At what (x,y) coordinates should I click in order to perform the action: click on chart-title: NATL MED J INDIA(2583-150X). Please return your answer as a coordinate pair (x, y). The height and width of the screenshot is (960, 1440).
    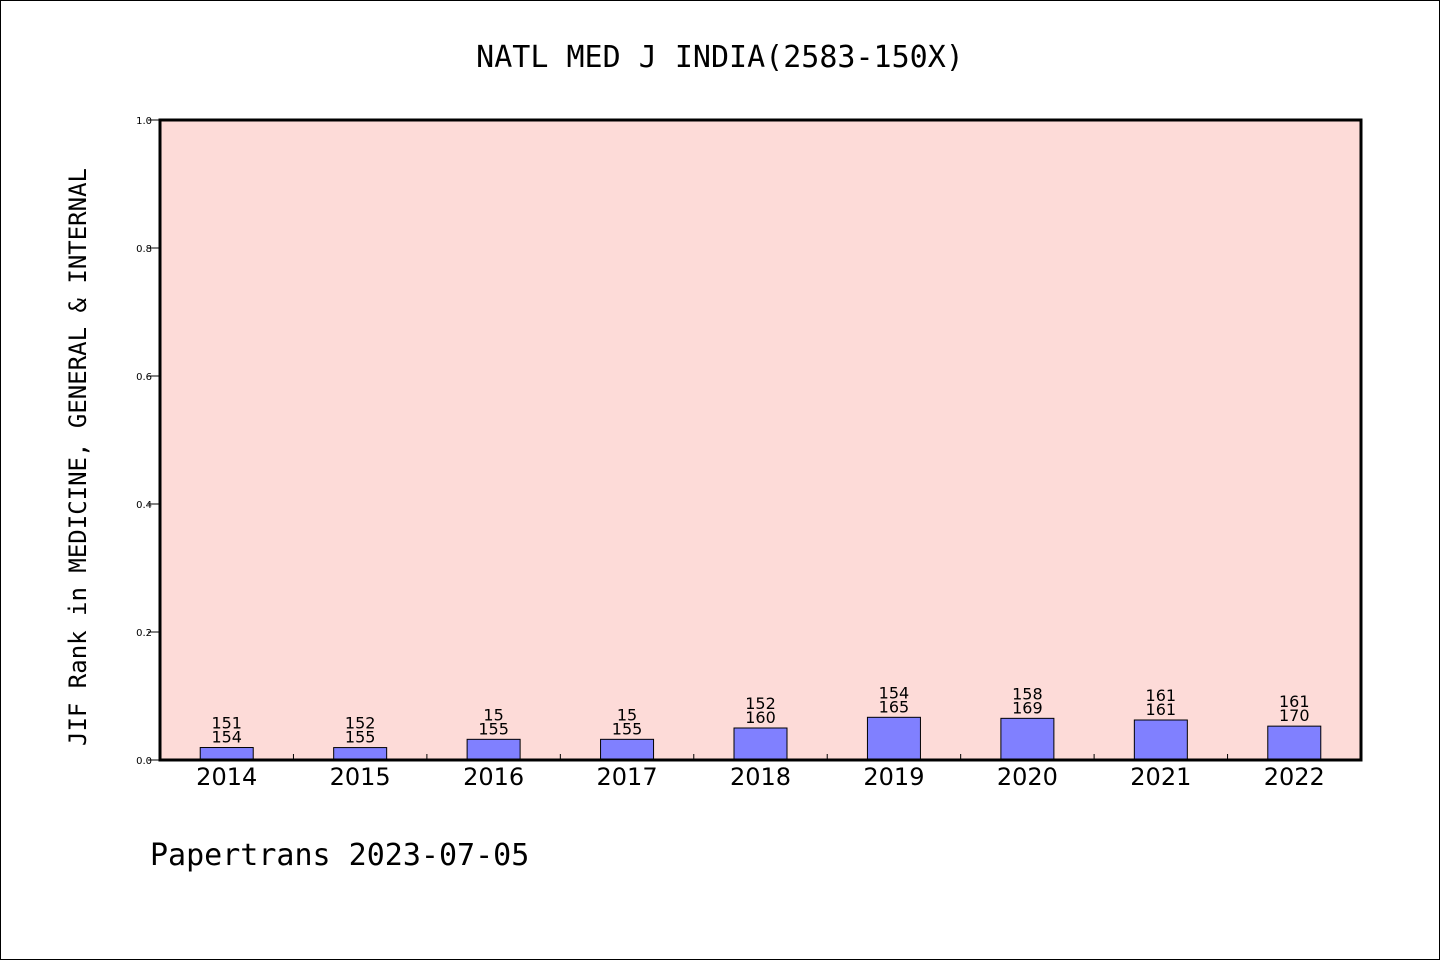
    Looking at the image, I should click on (720, 57).